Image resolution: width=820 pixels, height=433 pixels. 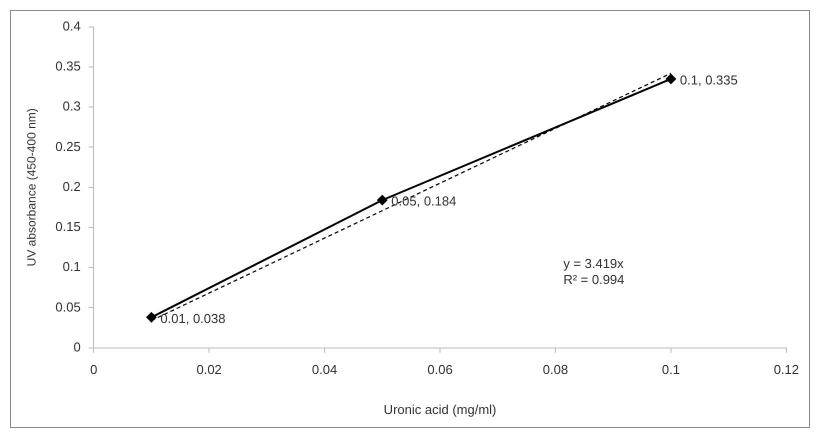 I want to click on y-axis-title: UV absorbance (450-400 nm), so click(x=31, y=187).